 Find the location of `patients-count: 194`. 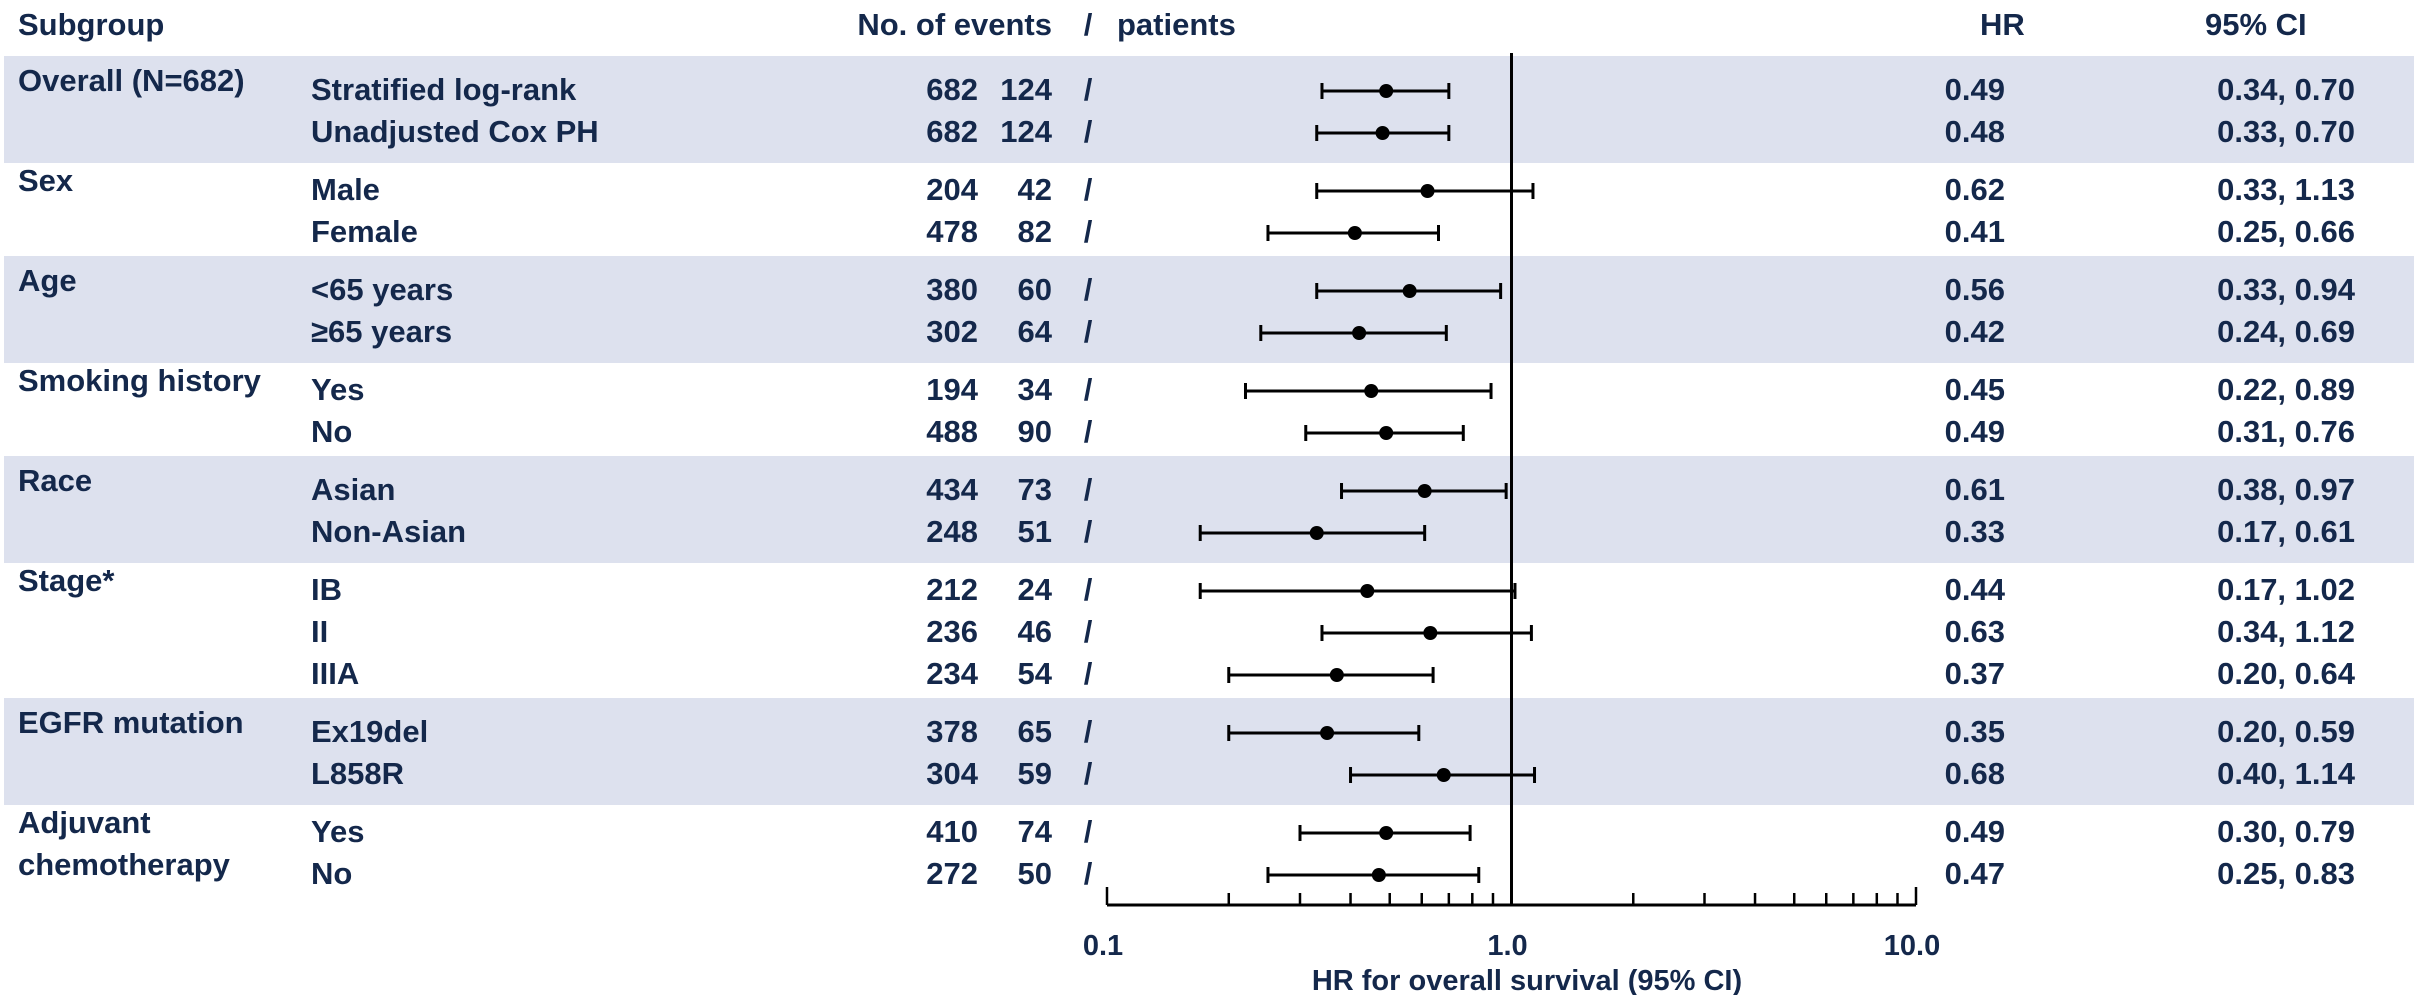

patients-count: 194 is located at coordinates (952, 389).